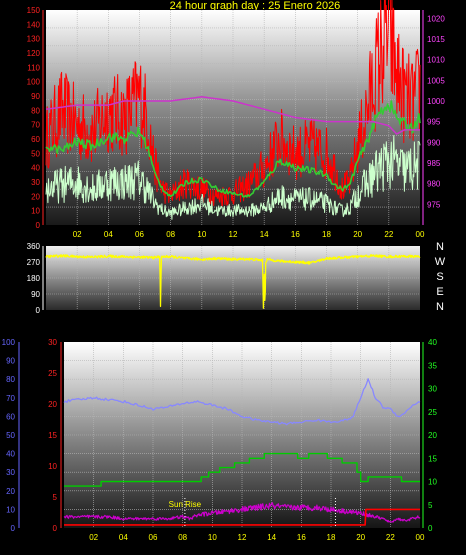  What do you see at coordinates (301, 537) in the screenshot?
I see `p3-x-tick-16: 16` at bounding box center [301, 537].